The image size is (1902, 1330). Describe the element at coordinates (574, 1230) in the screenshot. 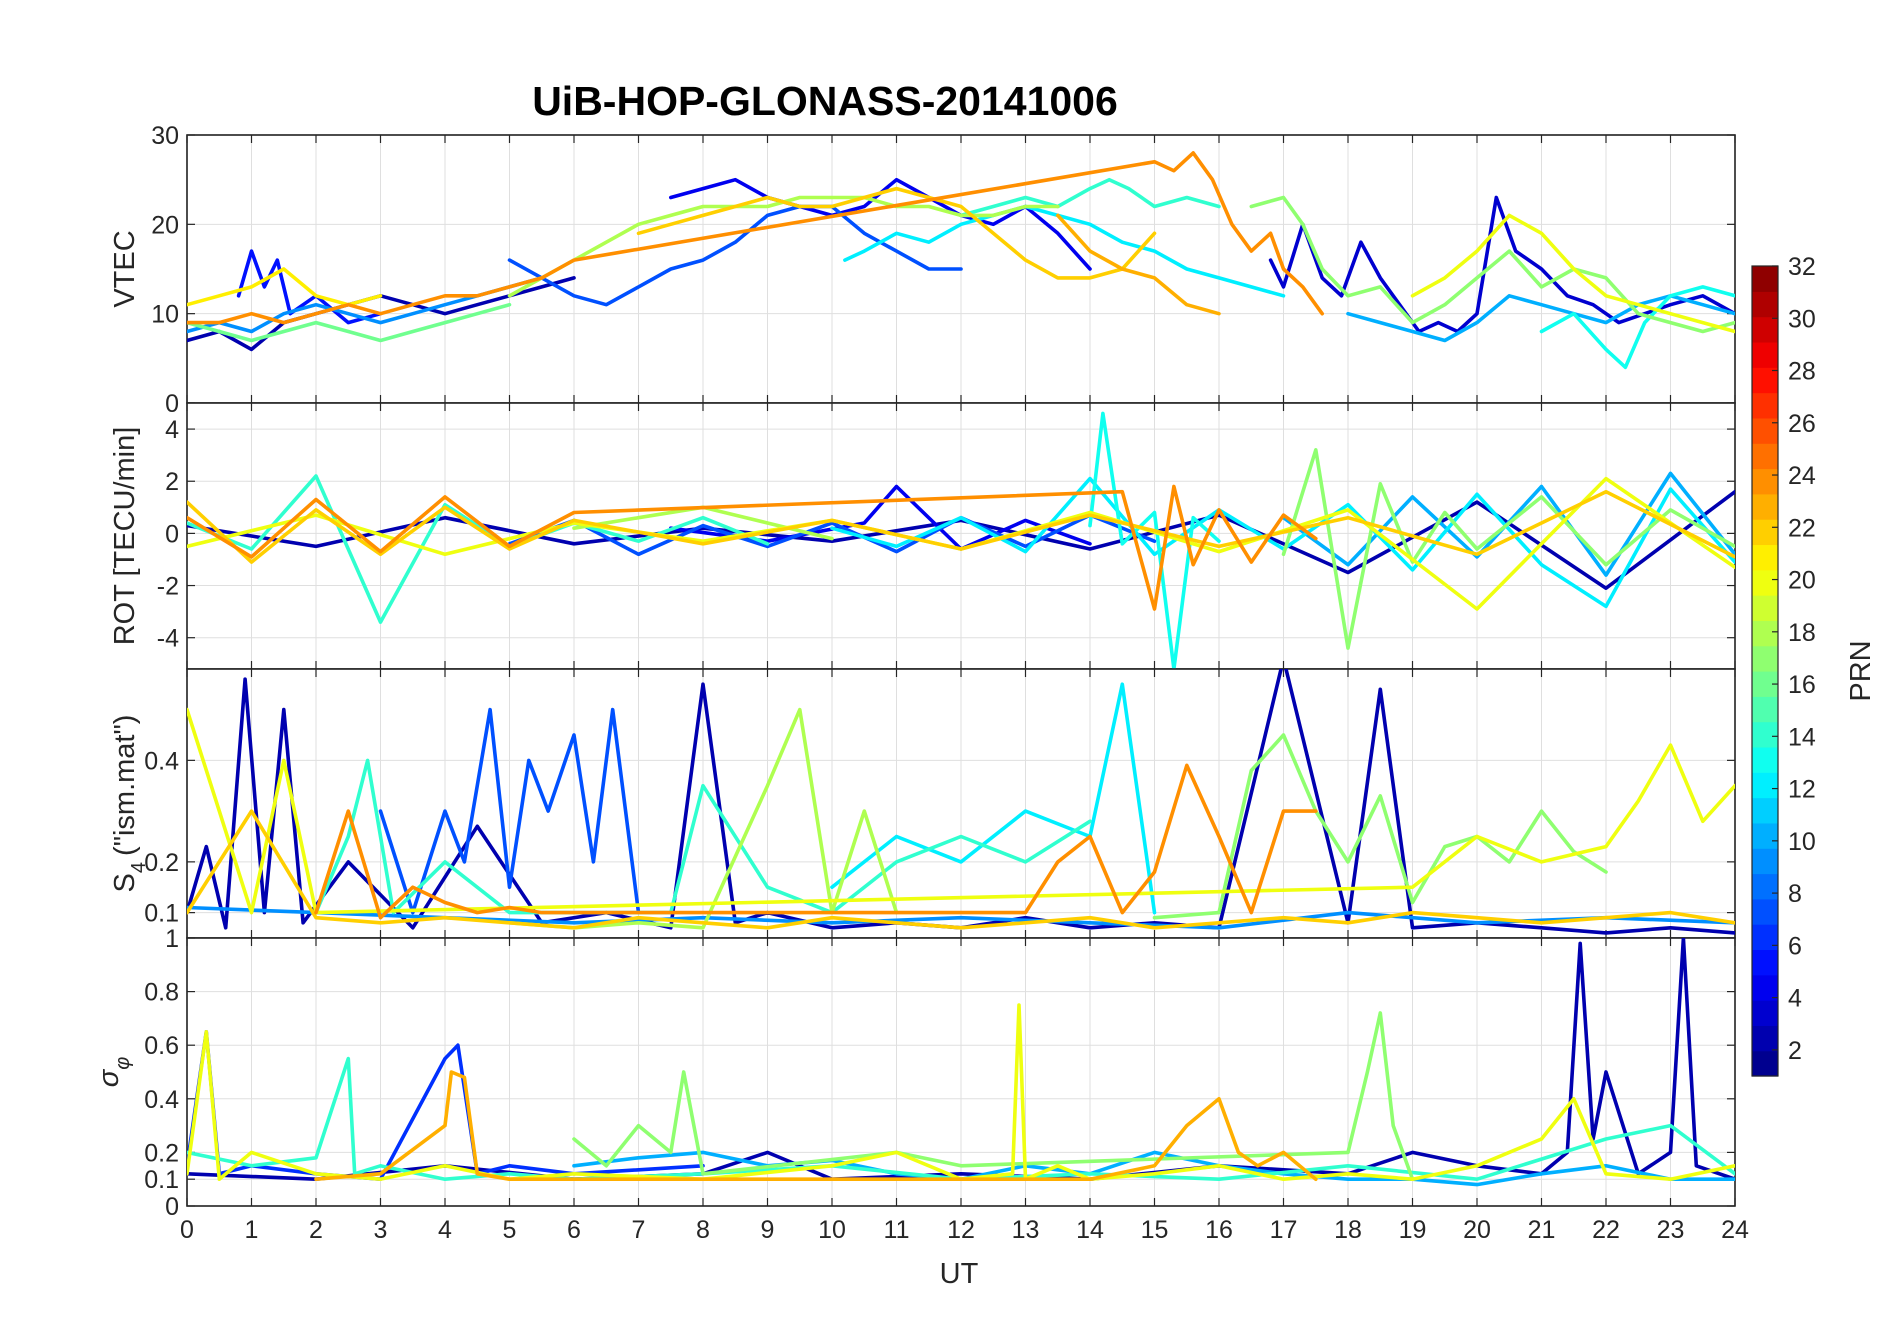

I see `x-tick-label: 6` at that location.